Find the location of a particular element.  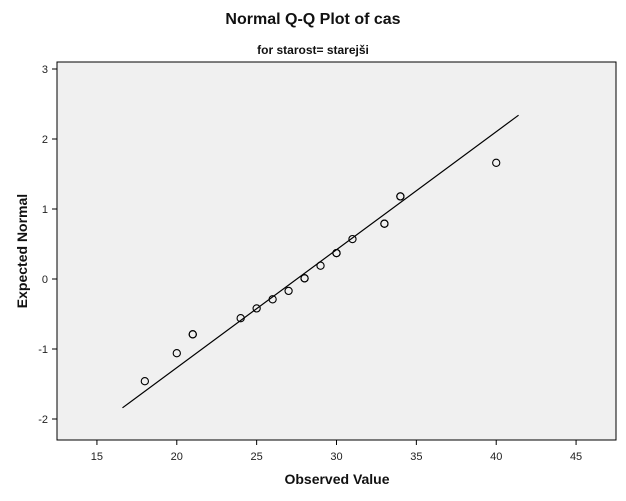

x-tick-label: 15 is located at coordinates (97, 457).